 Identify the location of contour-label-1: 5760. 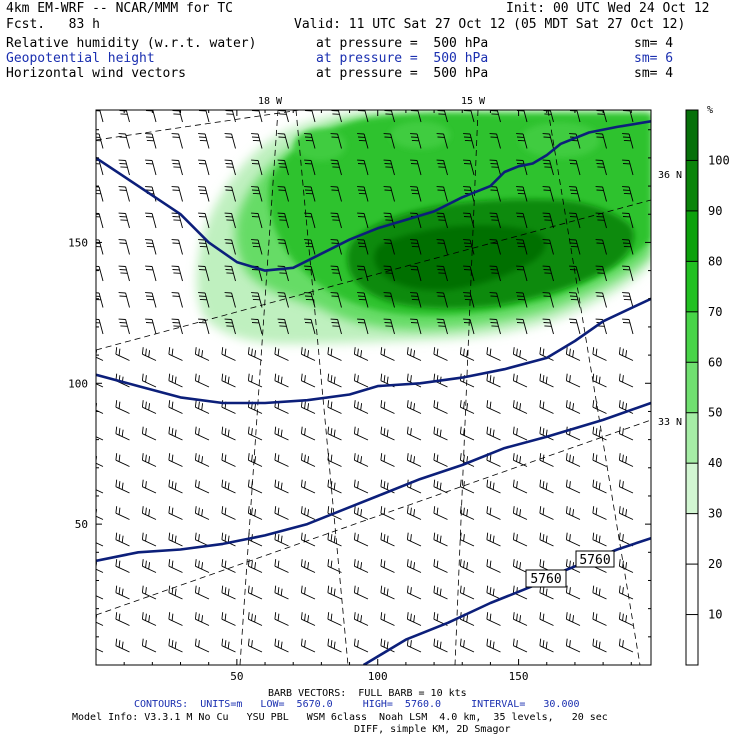
(595, 559).